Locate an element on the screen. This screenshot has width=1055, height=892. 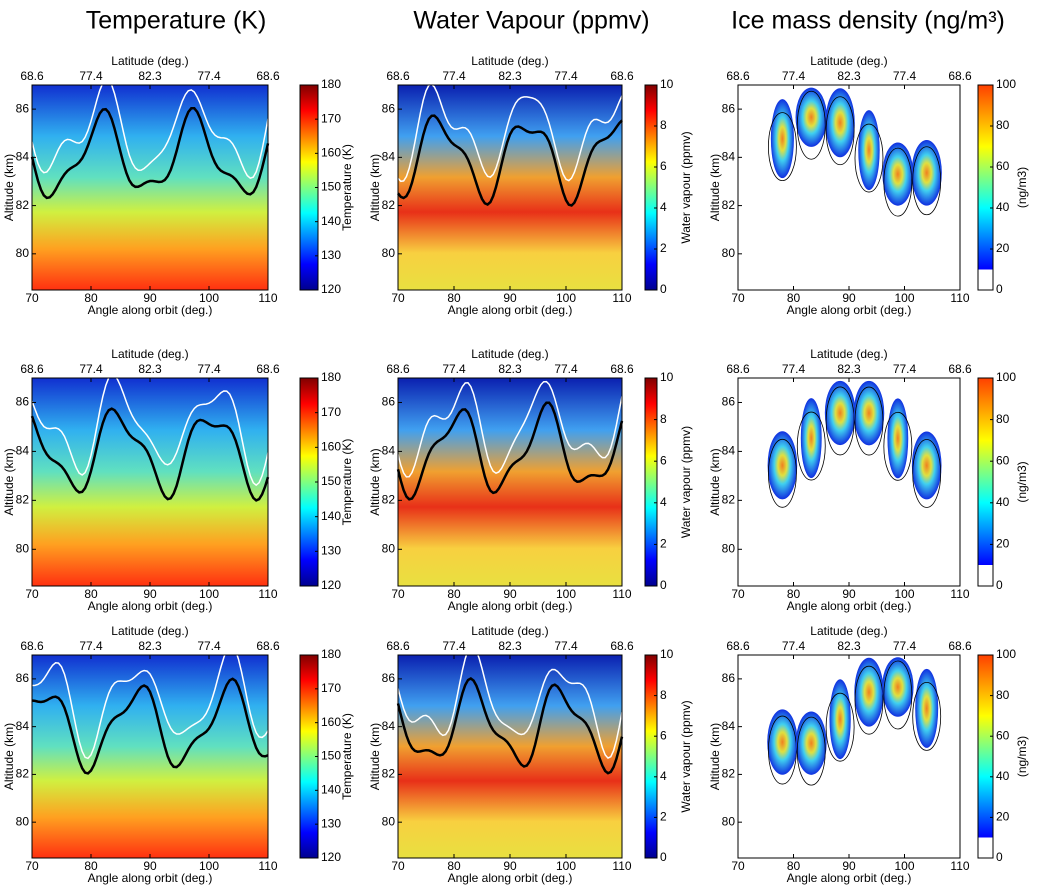
colorbar-tick-label: 60 is located at coordinates (1003, 460).